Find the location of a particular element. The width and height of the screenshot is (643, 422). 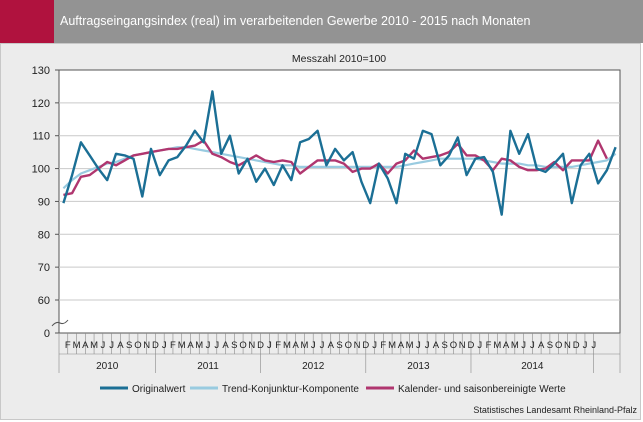

legend-label: Originalwert is located at coordinates (159, 389).